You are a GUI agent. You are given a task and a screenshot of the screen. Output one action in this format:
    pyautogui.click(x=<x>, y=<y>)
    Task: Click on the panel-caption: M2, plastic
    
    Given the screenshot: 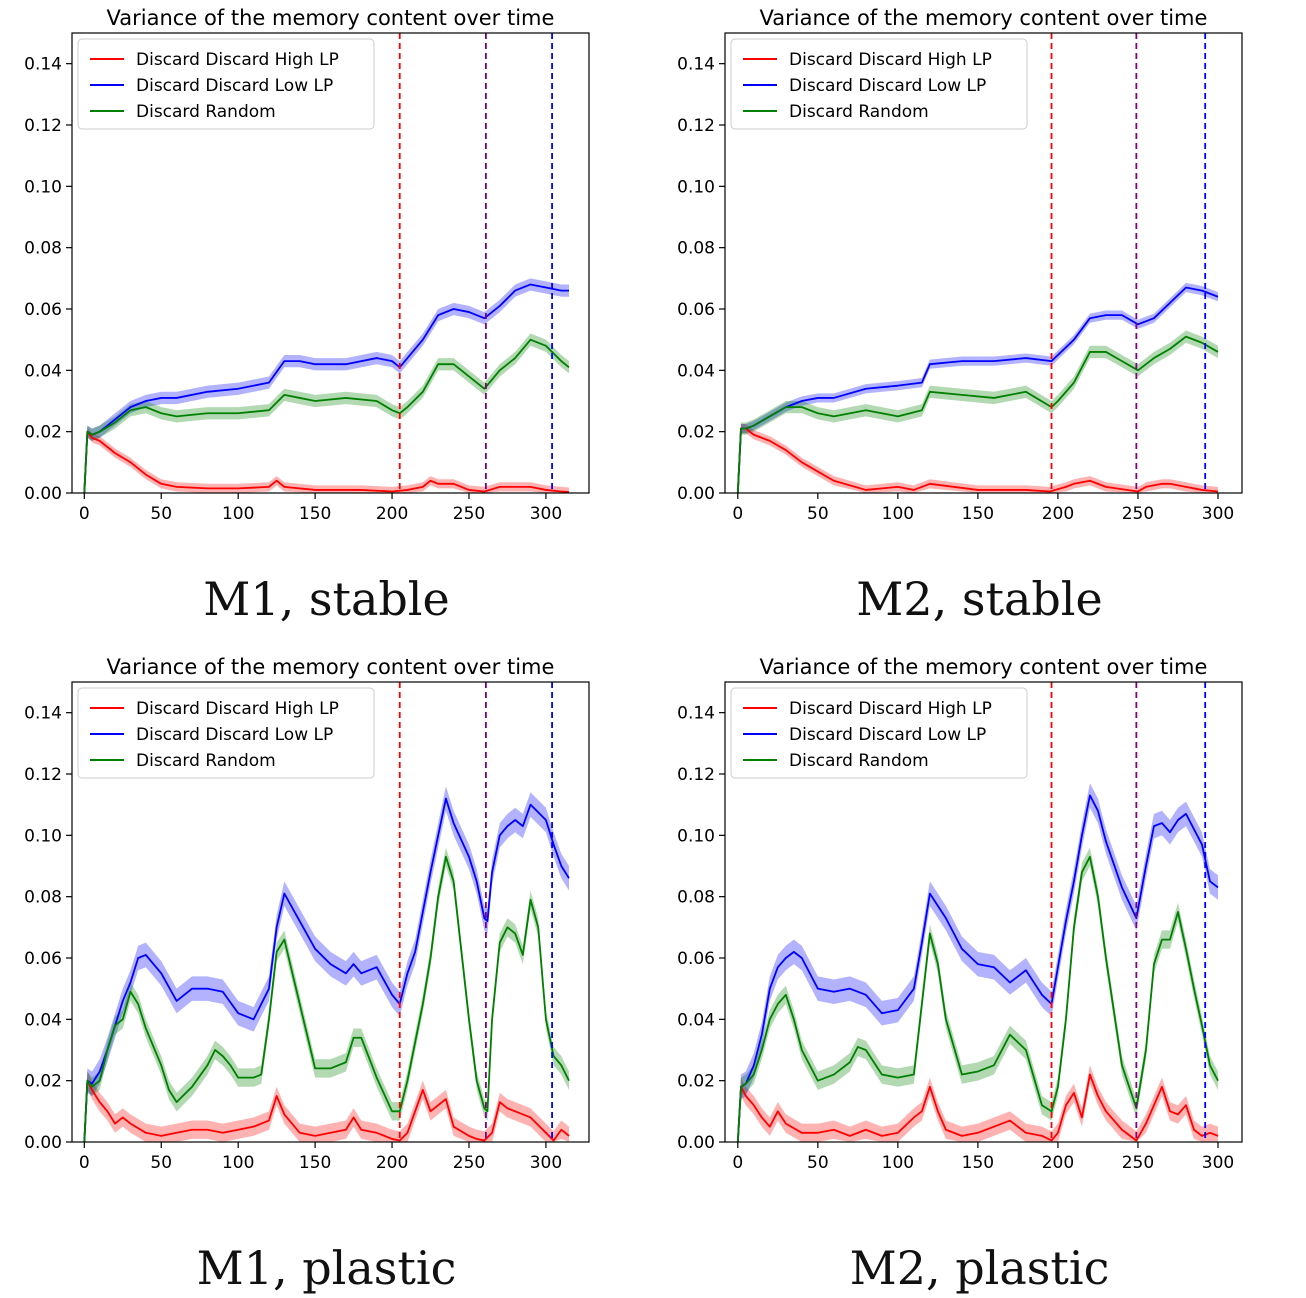 What is the action you would take?
    pyautogui.click(x=979, y=1268)
    